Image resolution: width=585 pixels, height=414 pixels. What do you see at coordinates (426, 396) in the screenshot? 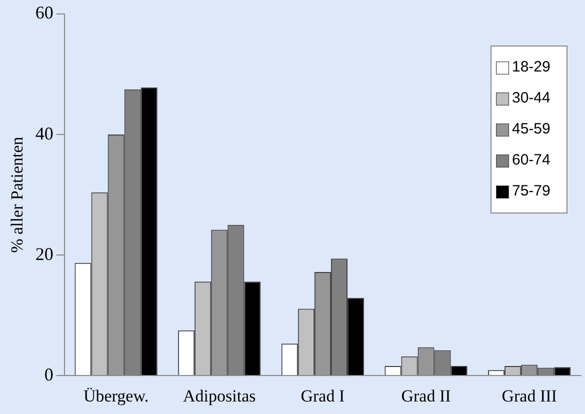
I see `x-tick-label: Grad II` at bounding box center [426, 396].